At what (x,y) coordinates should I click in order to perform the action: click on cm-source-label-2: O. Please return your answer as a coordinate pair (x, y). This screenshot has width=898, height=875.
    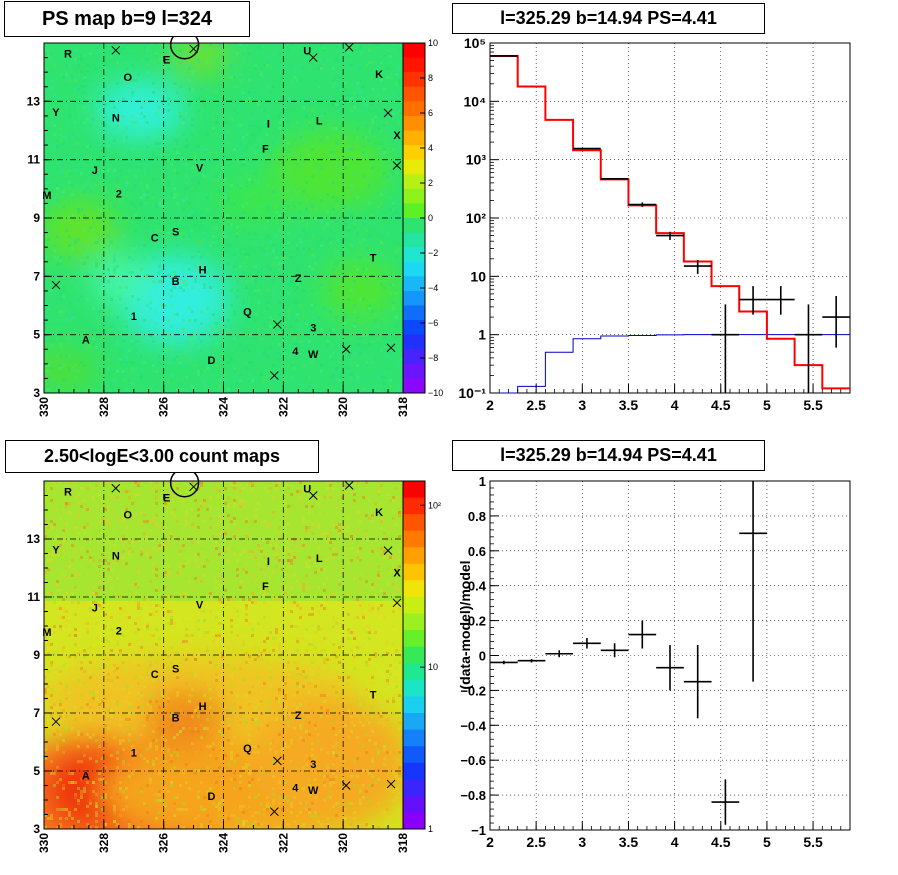
    Looking at the image, I should click on (127, 516).